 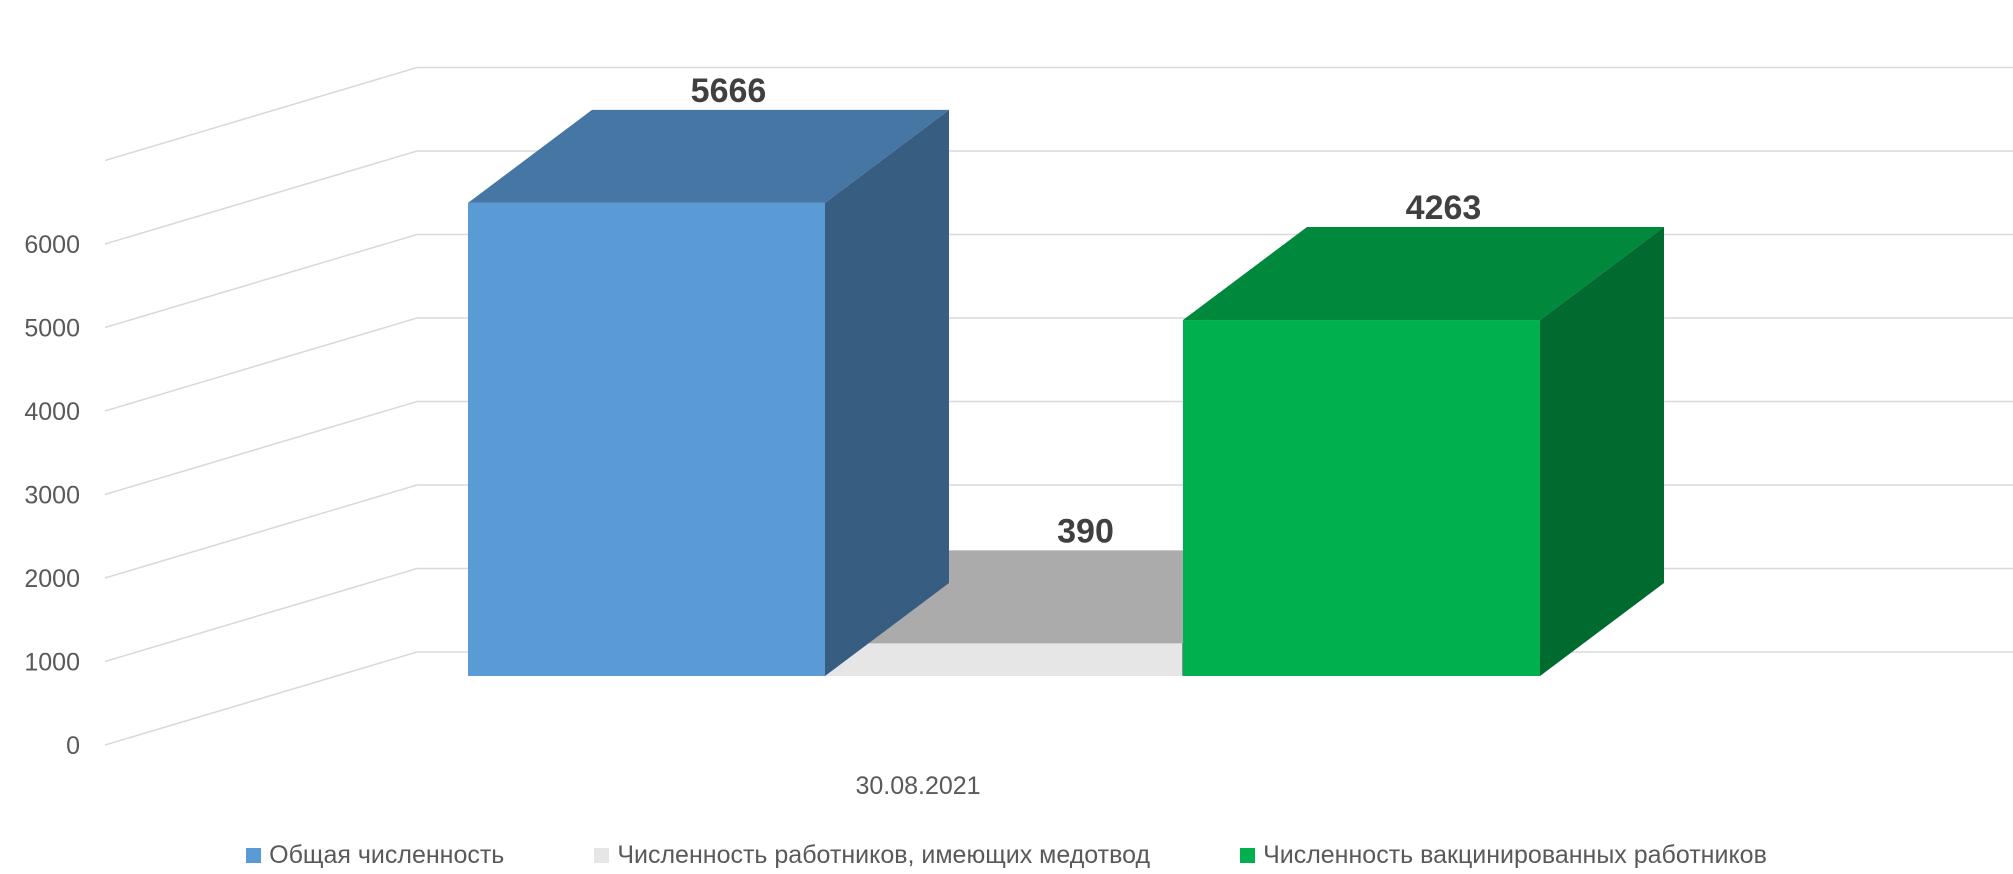 What do you see at coordinates (52, 579) in the screenshot?
I see `y-tick-label: 2000` at bounding box center [52, 579].